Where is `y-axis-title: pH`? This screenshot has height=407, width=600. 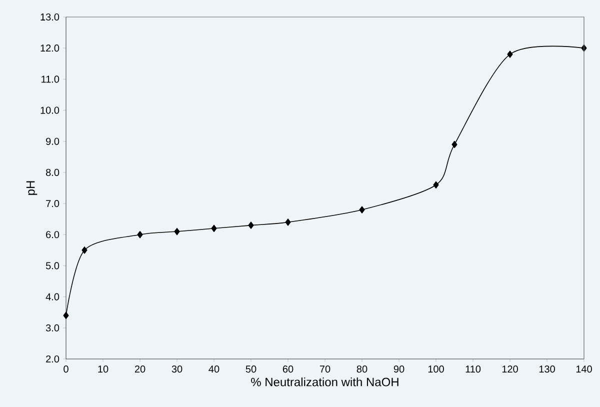 y-axis-title: pH is located at coordinates (32, 188).